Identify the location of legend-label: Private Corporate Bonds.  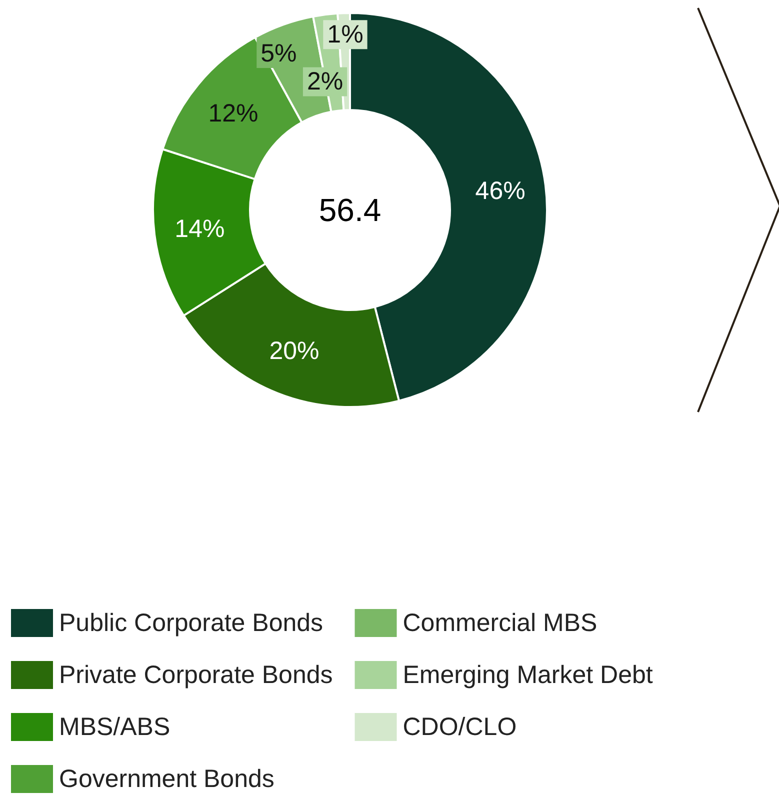
(196, 675).